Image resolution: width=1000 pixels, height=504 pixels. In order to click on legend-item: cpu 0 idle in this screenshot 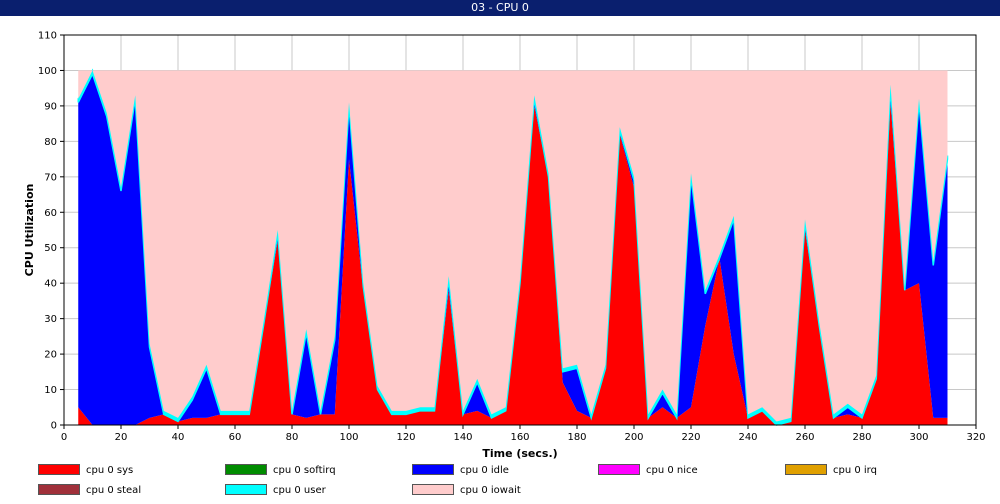, I will do `click(460, 470)`.